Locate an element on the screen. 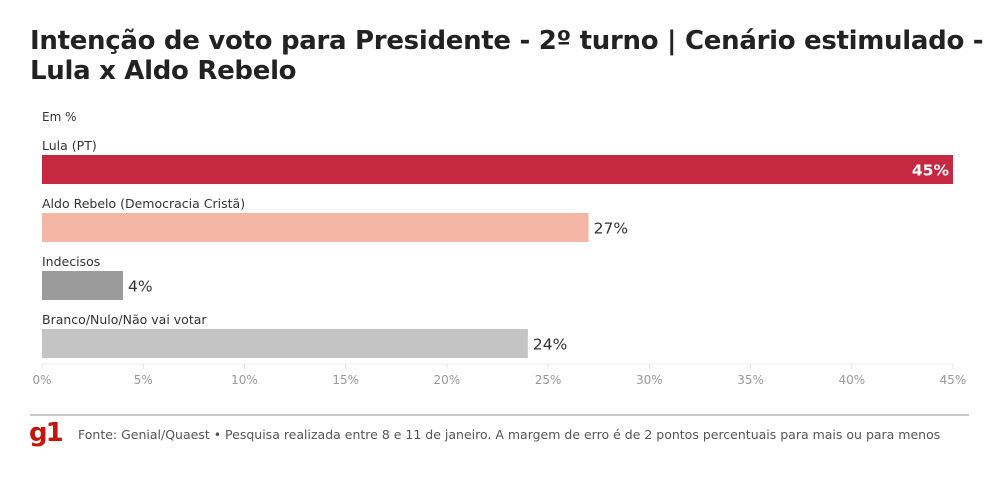  value-label: 45% is located at coordinates (931, 171).